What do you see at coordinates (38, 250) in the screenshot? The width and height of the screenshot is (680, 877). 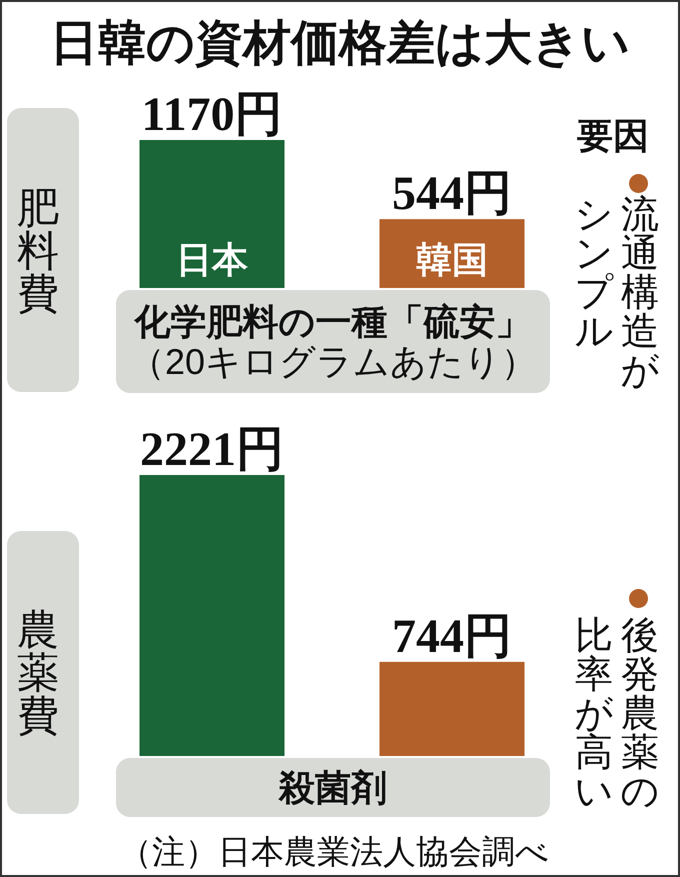 I see `y-axis-title: 肥料費` at bounding box center [38, 250].